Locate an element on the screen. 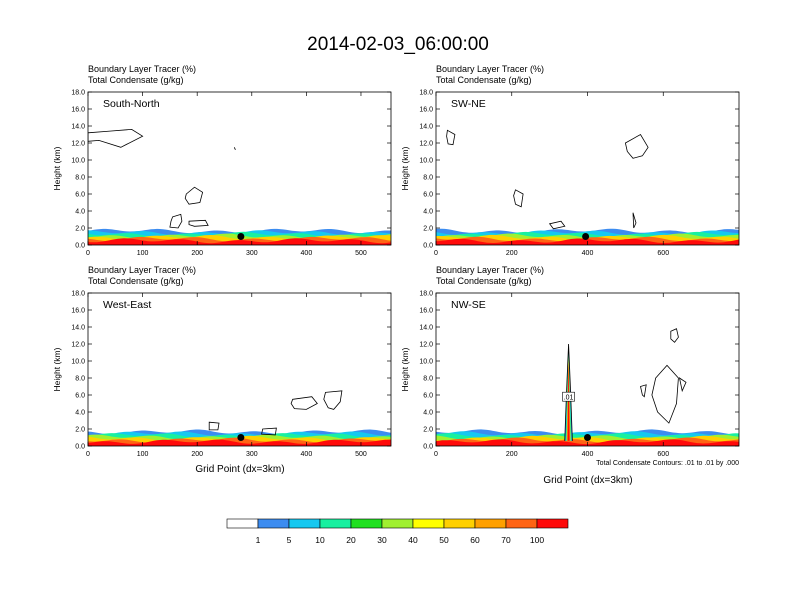 The width and height of the screenshot is (792, 612). colorbar-label: 1 is located at coordinates (258, 540).